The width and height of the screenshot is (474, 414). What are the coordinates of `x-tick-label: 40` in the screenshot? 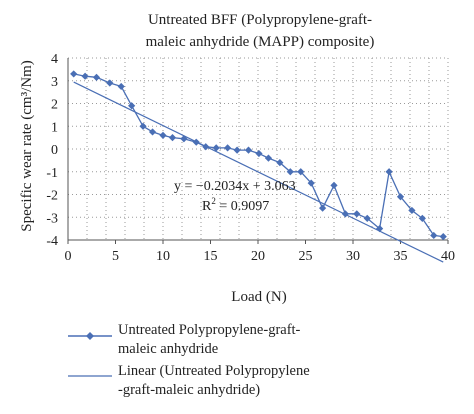 It's located at (448, 256).